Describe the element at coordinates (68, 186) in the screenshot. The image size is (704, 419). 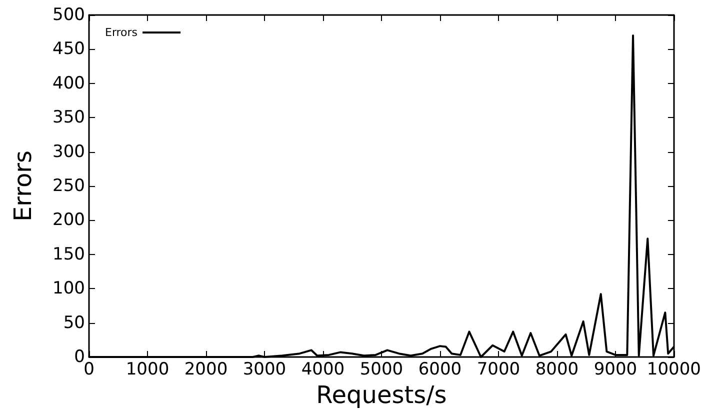
I see `y-tick-label: 250` at that location.